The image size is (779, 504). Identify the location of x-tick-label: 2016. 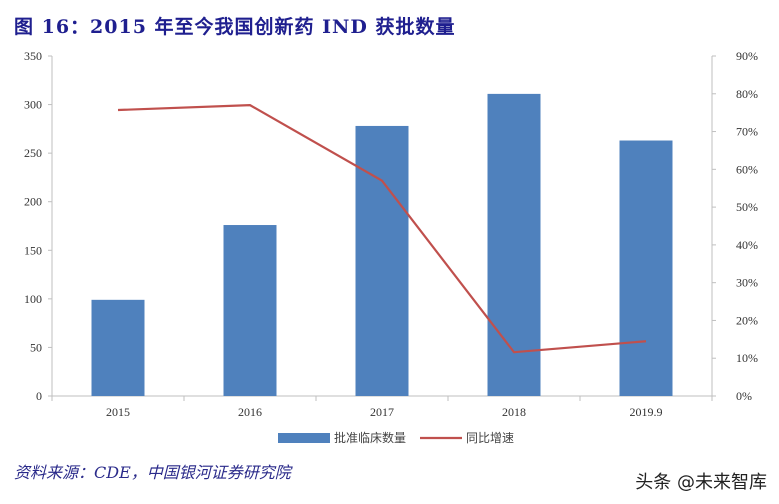
(250, 412).